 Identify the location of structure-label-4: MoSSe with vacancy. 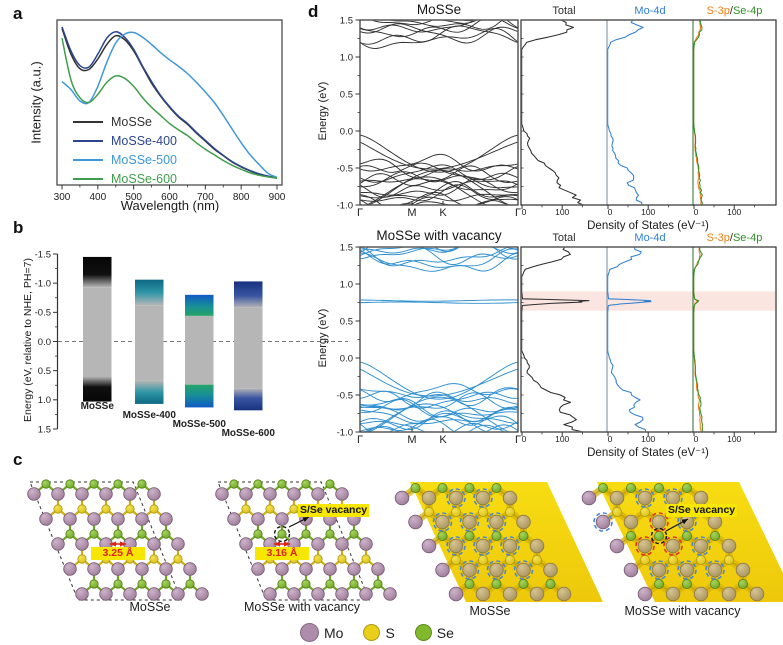
(682, 611).